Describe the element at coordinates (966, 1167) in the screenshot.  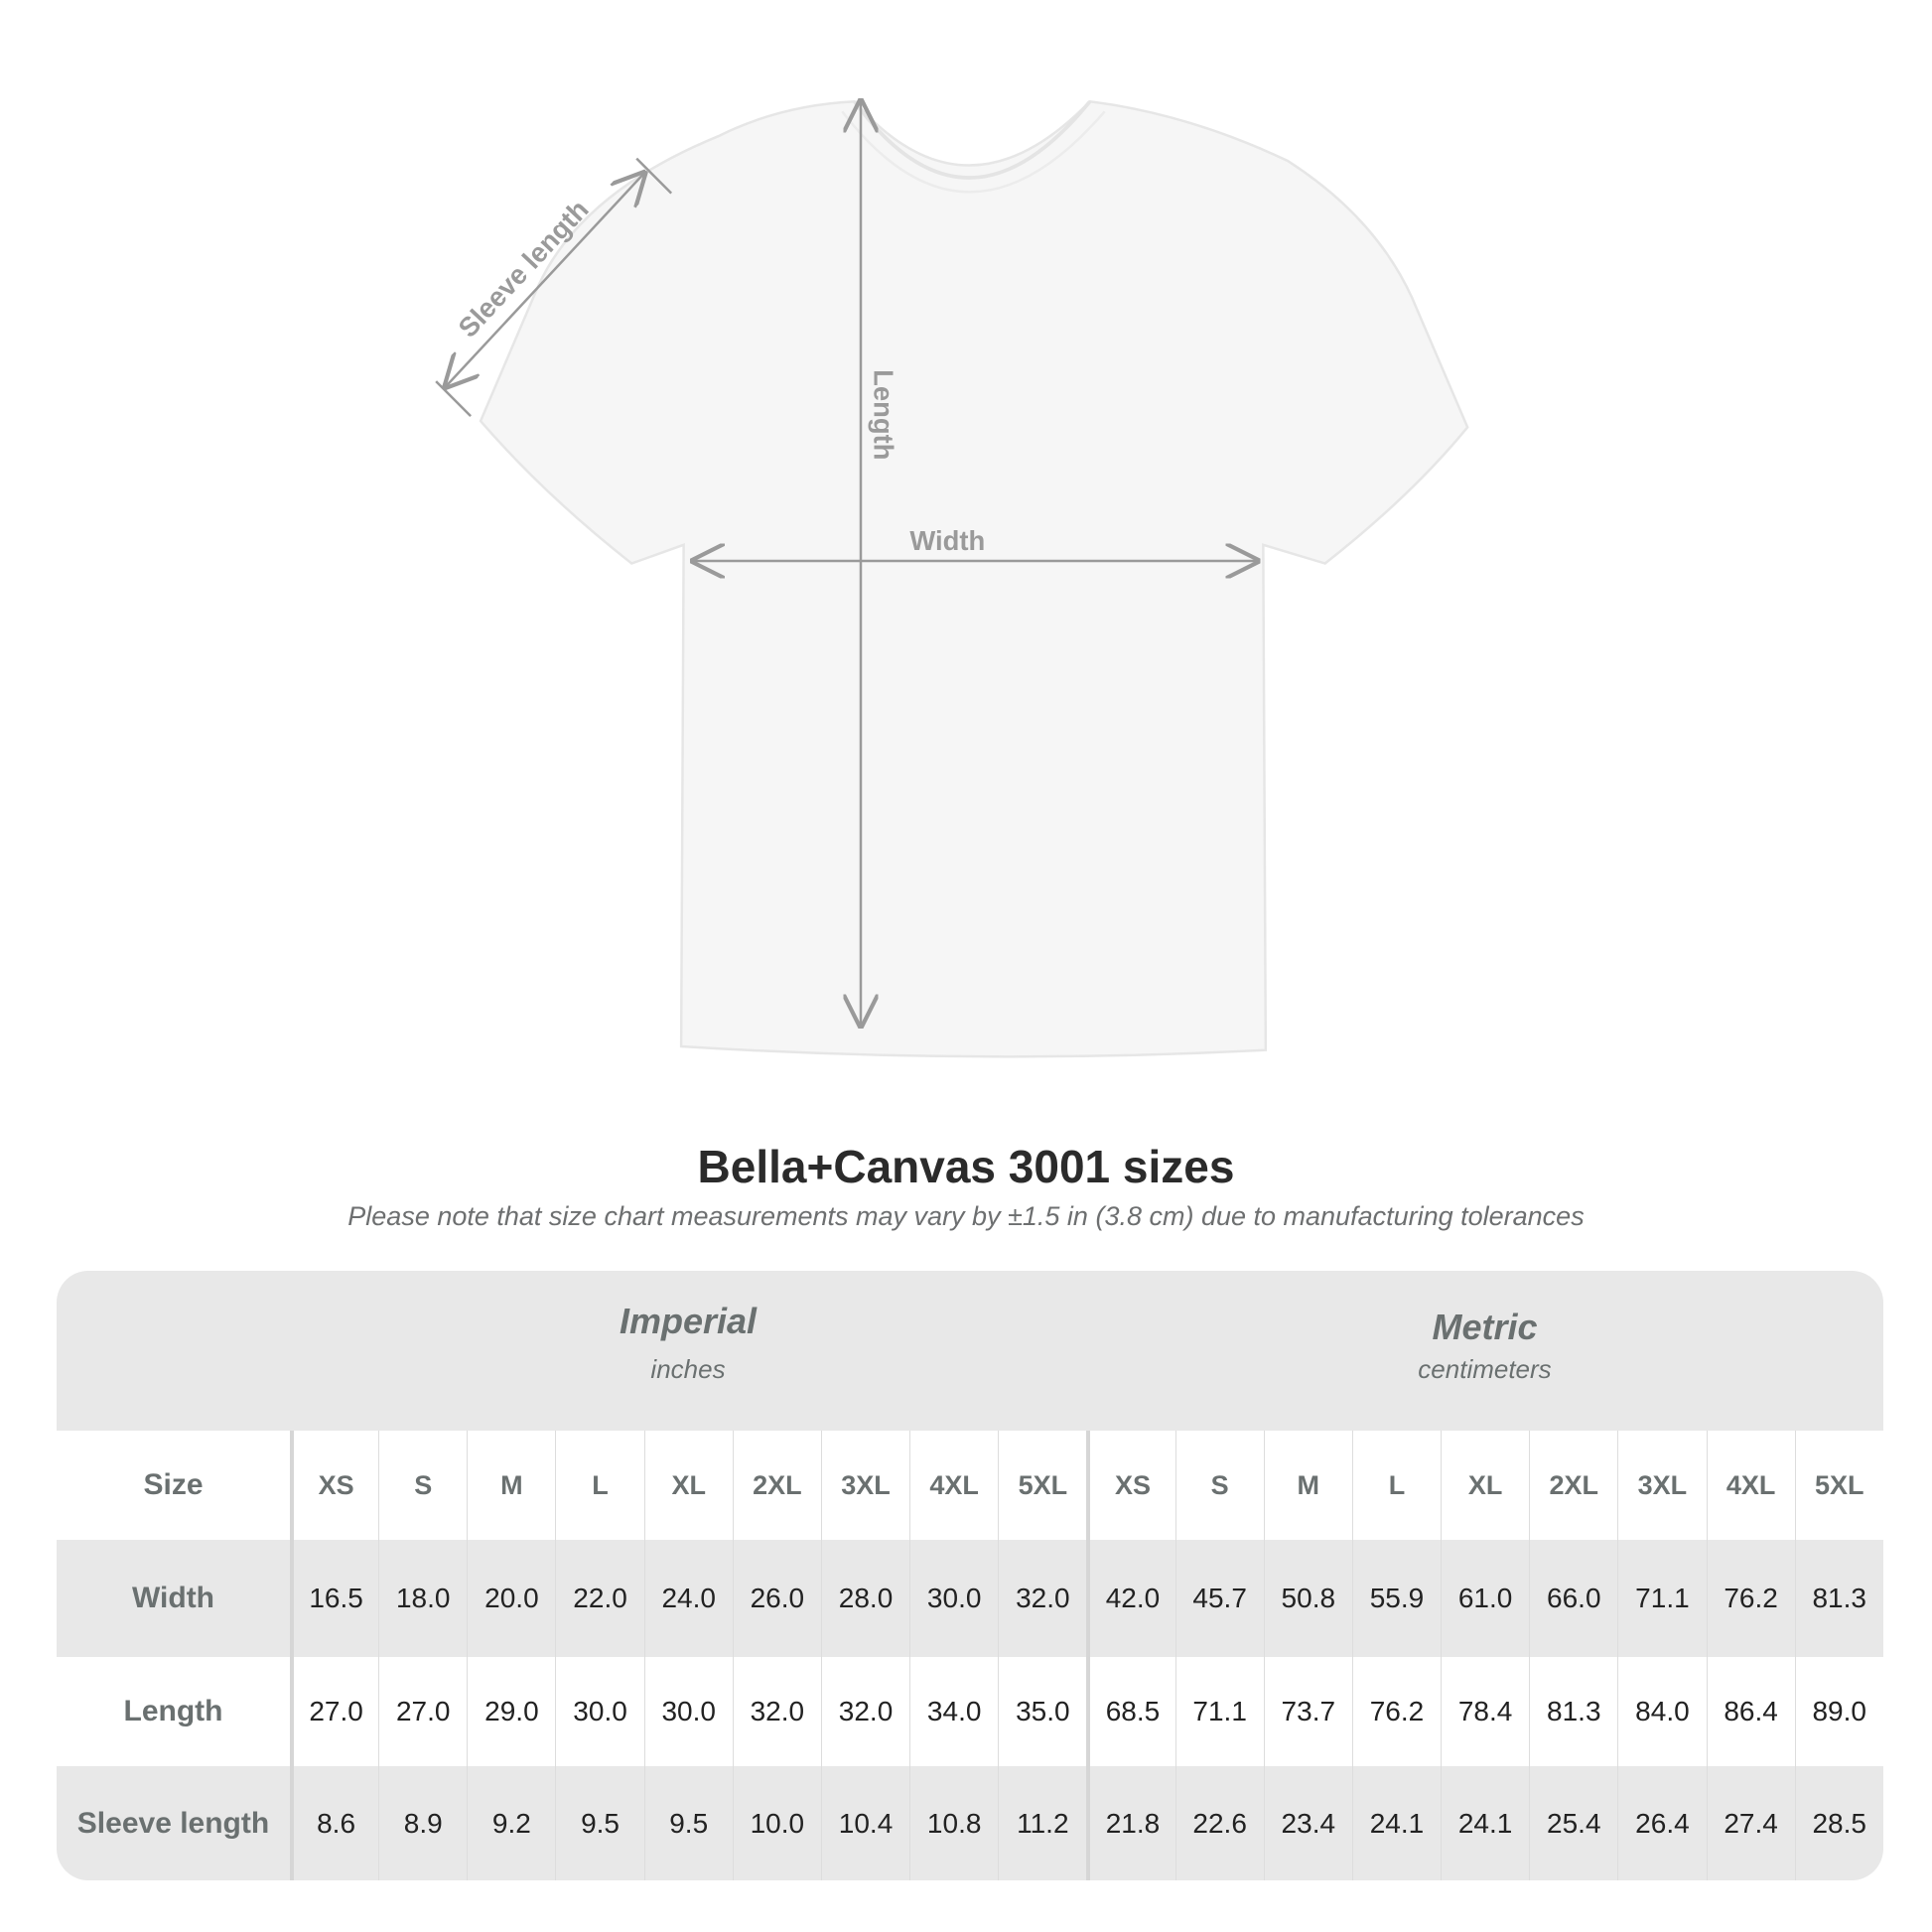
I see `chart-title: Bella+Canvas 3001 sizes` at that location.